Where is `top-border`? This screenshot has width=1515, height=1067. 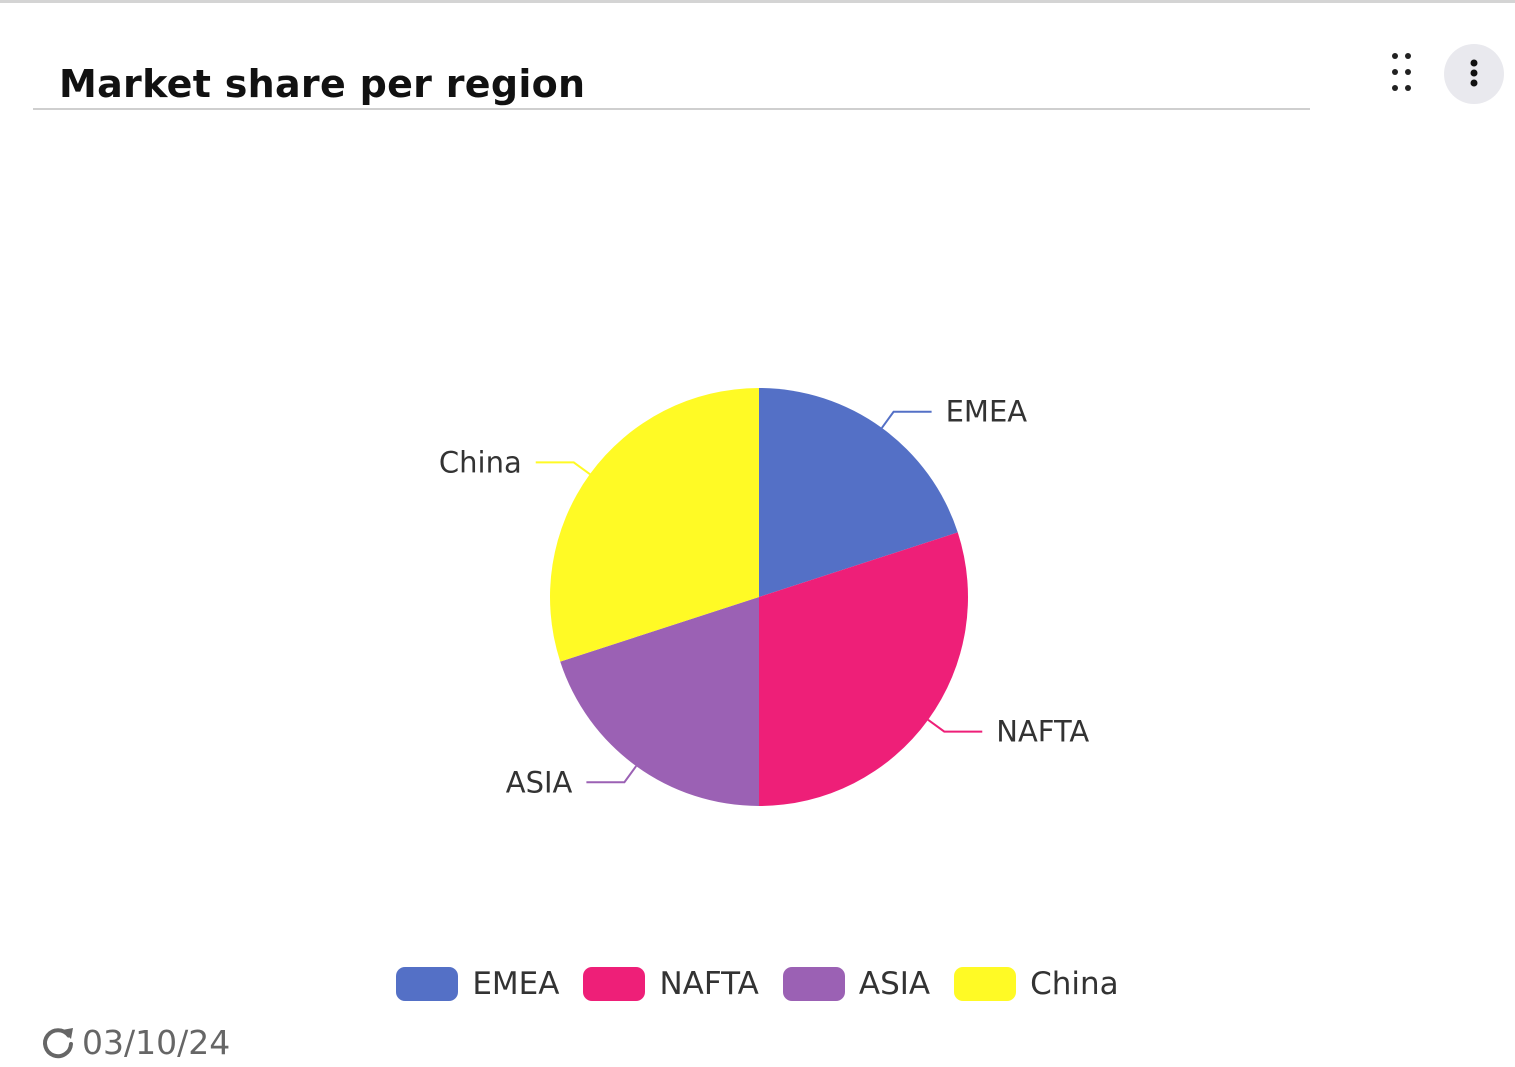 top-border is located at coordinates (757, 1).